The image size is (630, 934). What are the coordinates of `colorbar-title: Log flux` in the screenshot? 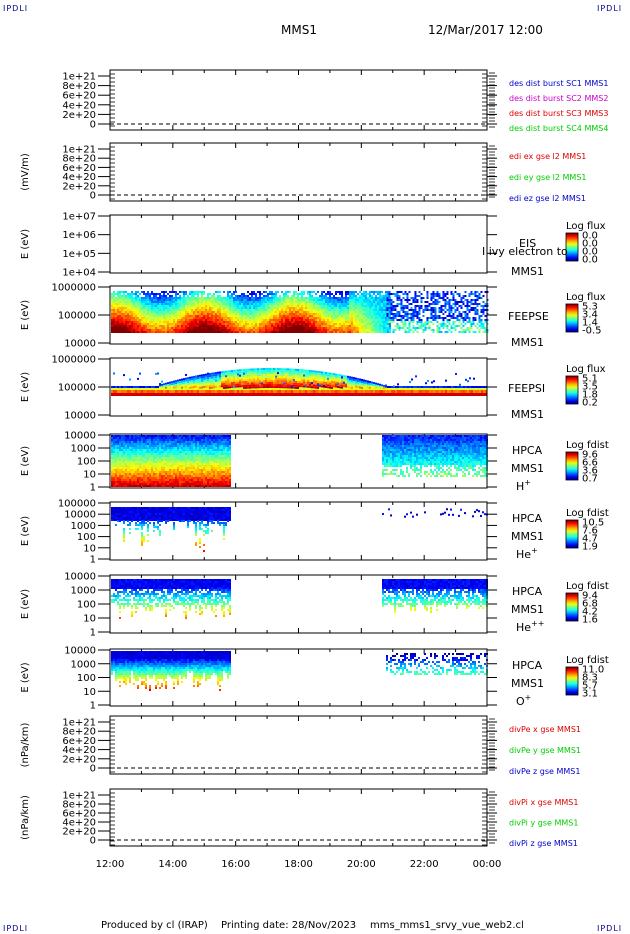 It's located at (586, 226).